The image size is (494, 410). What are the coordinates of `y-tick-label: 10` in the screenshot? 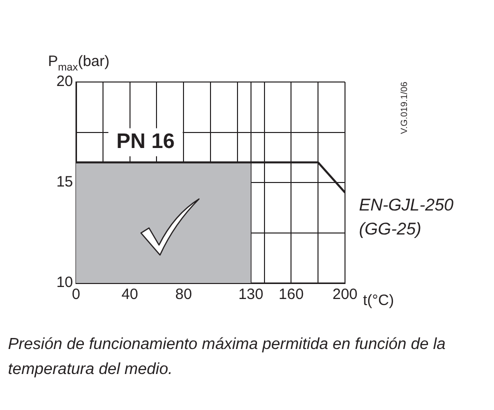 It's located at (64, 283).